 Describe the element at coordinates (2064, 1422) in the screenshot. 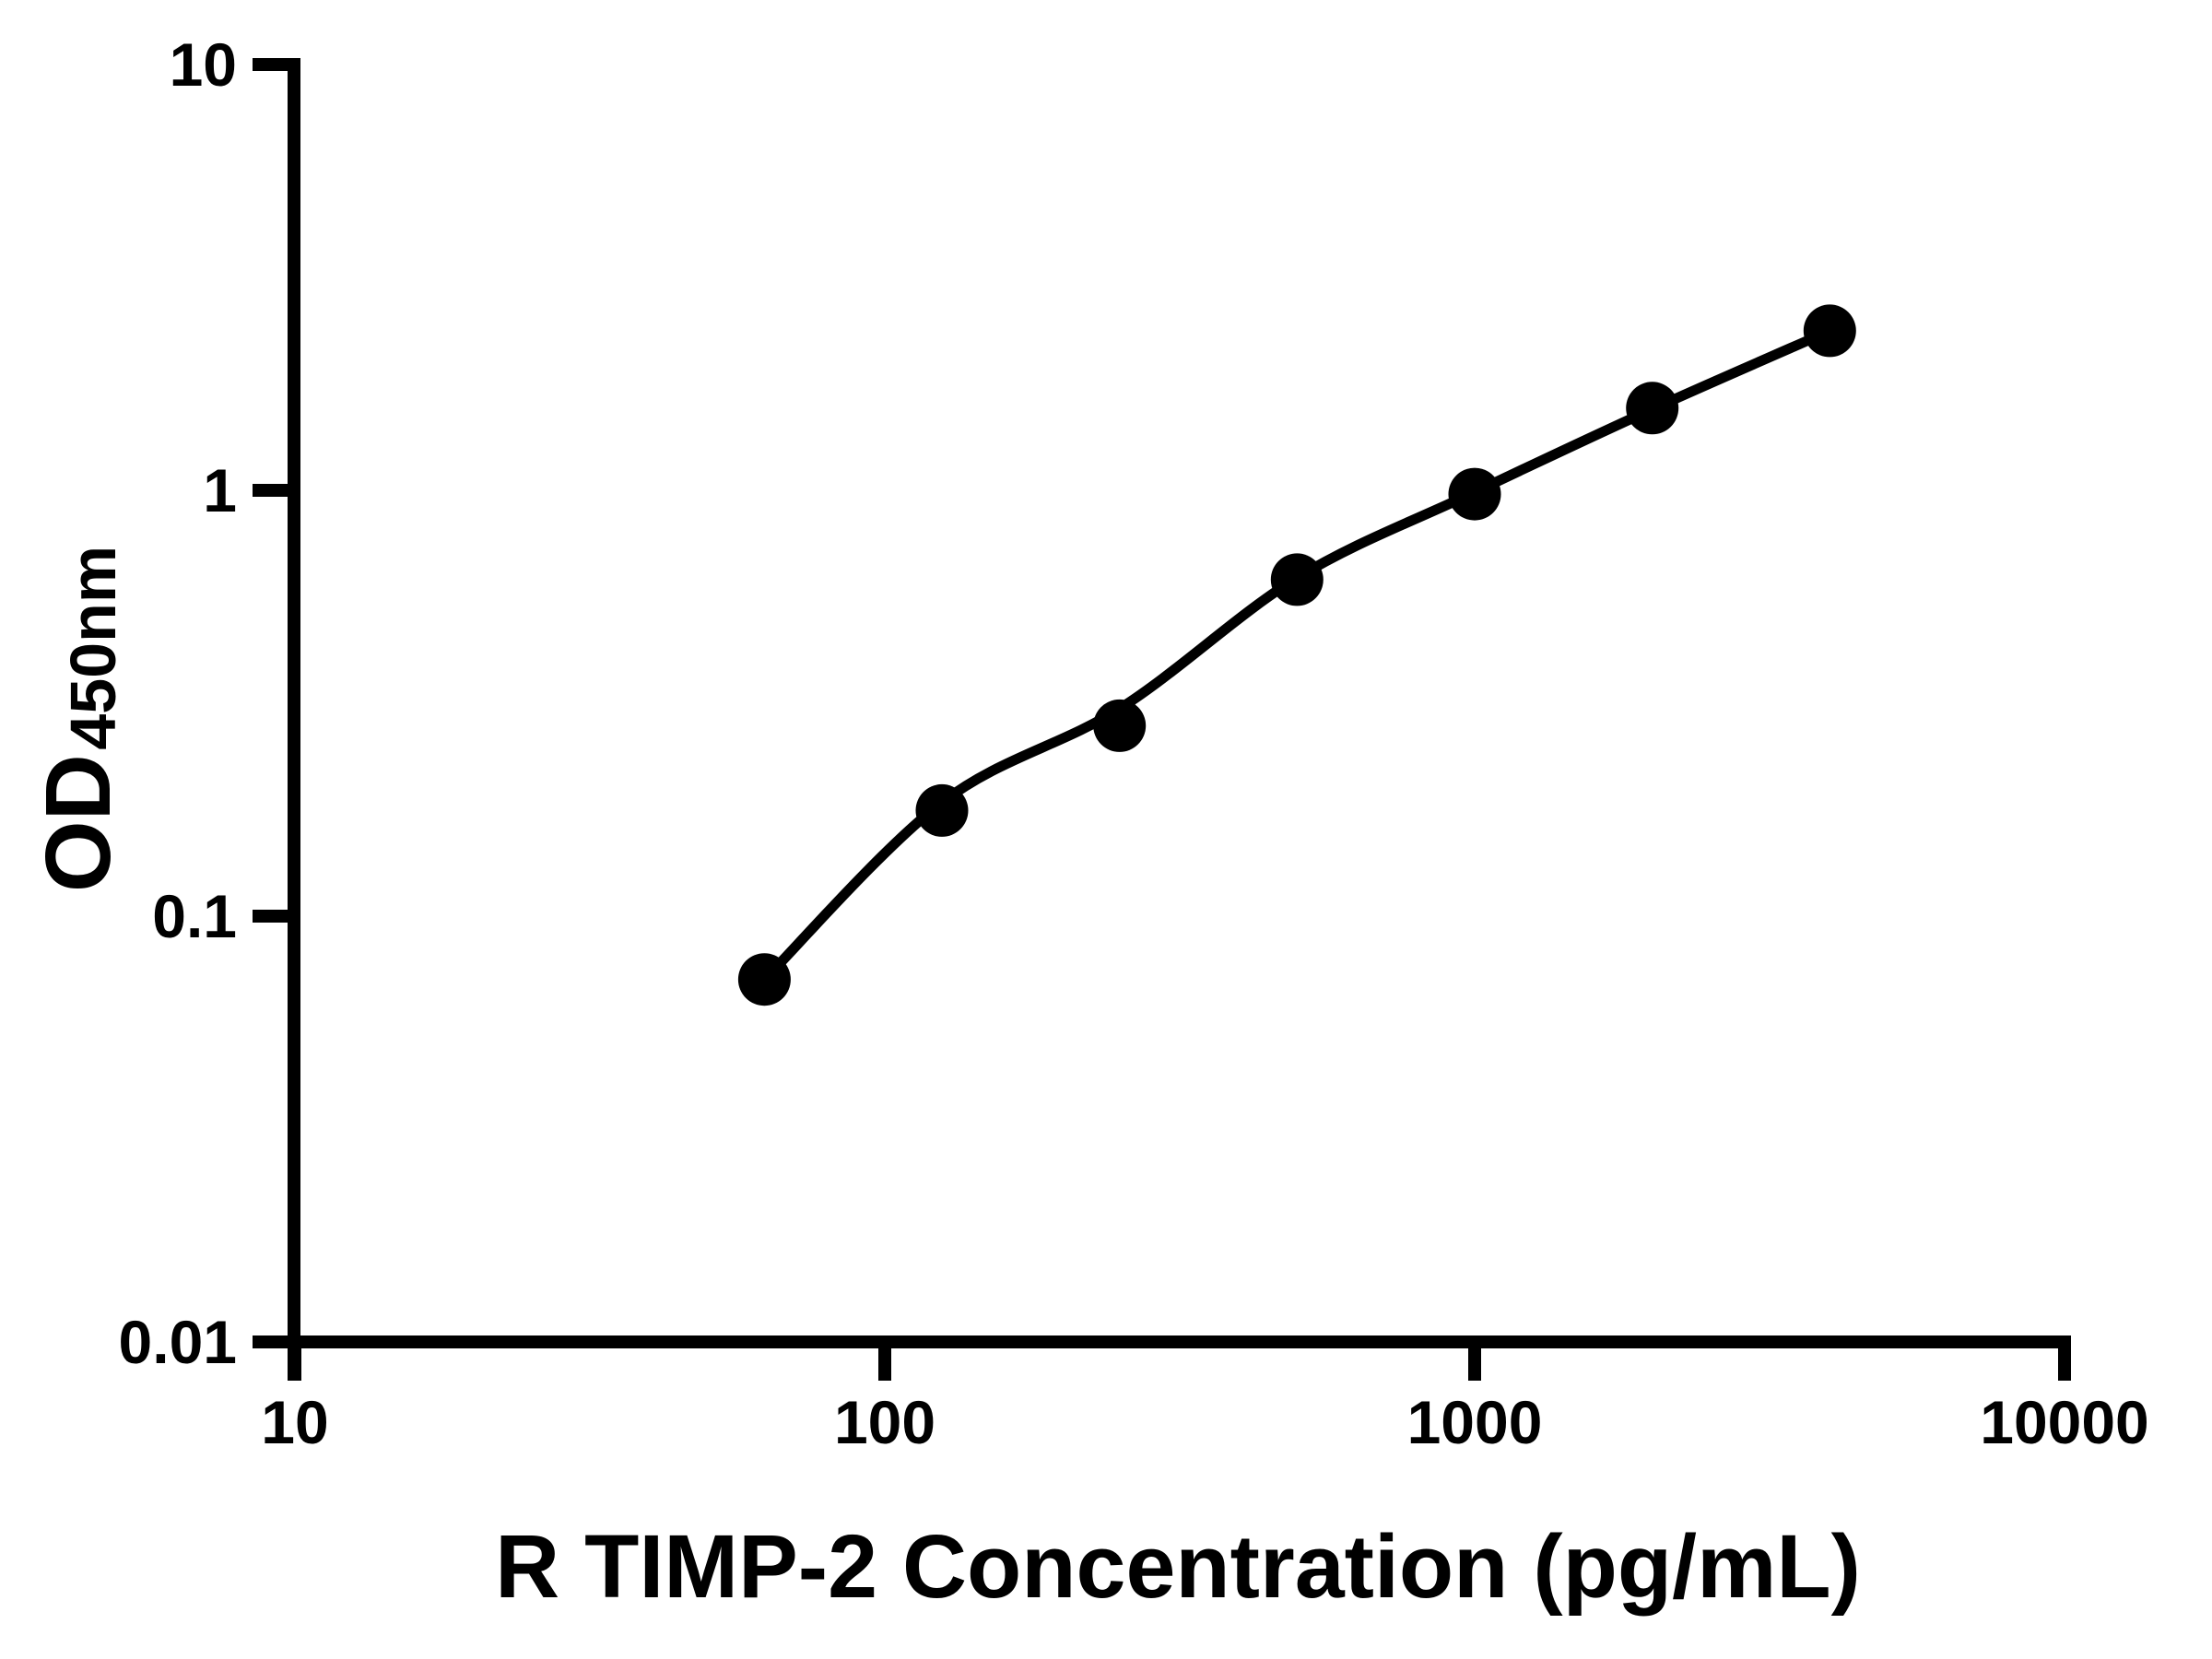

I see `x-tick-label: 10000` at that location.